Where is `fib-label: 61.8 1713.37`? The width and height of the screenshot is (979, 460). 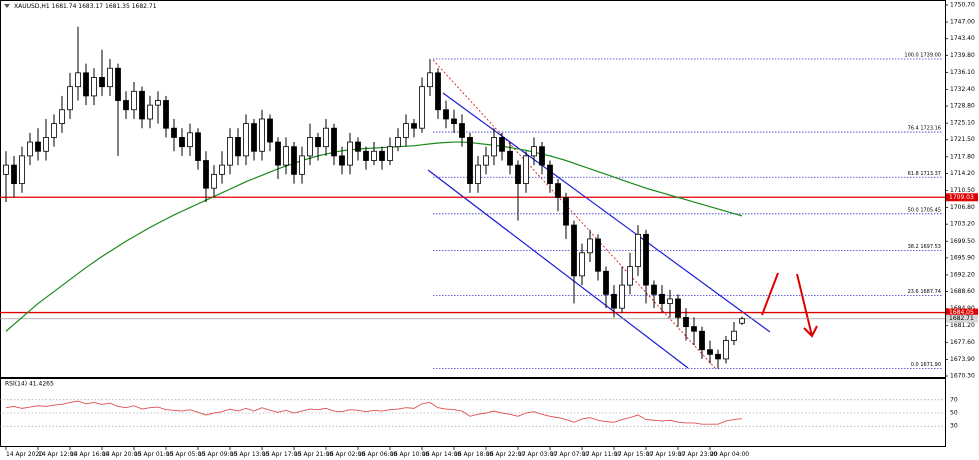 fib-label: 61.8 1713.37 is located at coordinates (924, 174).